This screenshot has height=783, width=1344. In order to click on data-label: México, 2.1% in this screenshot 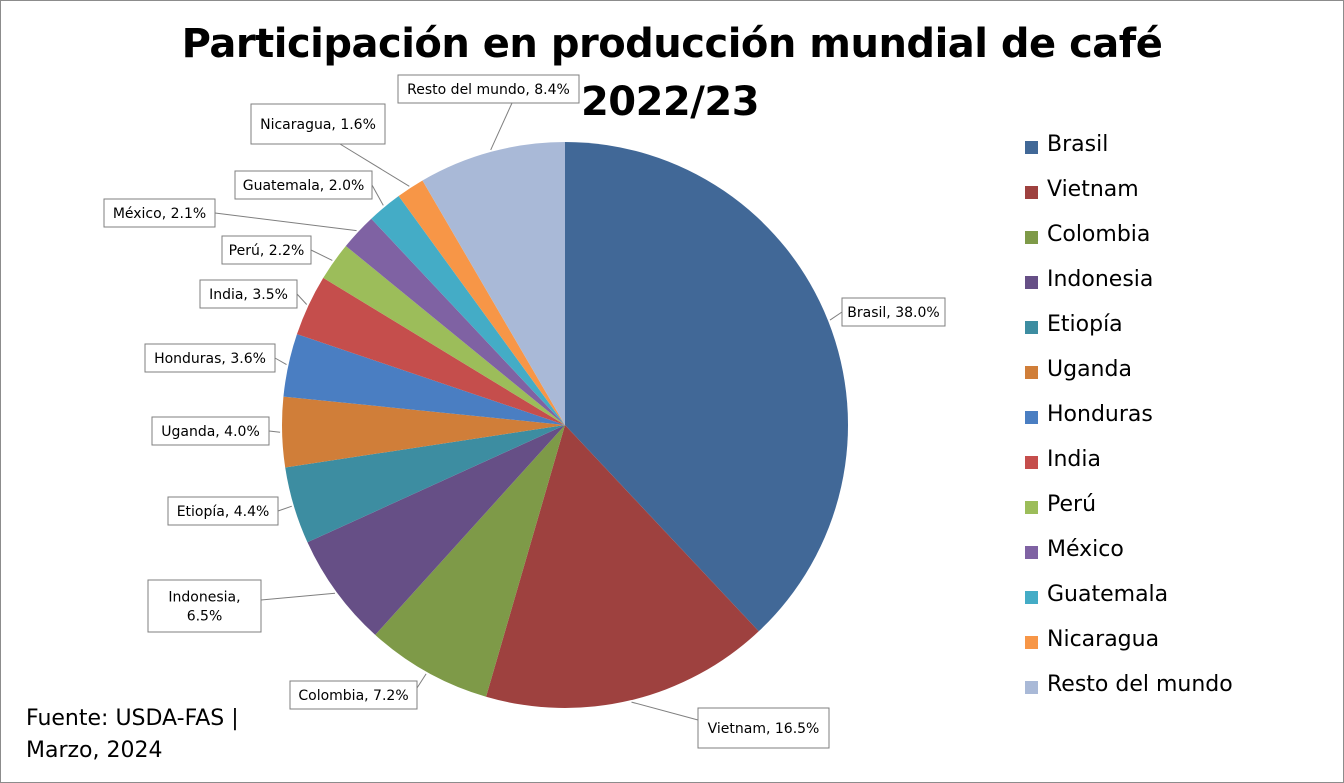, I will do `click(159, 213)`.